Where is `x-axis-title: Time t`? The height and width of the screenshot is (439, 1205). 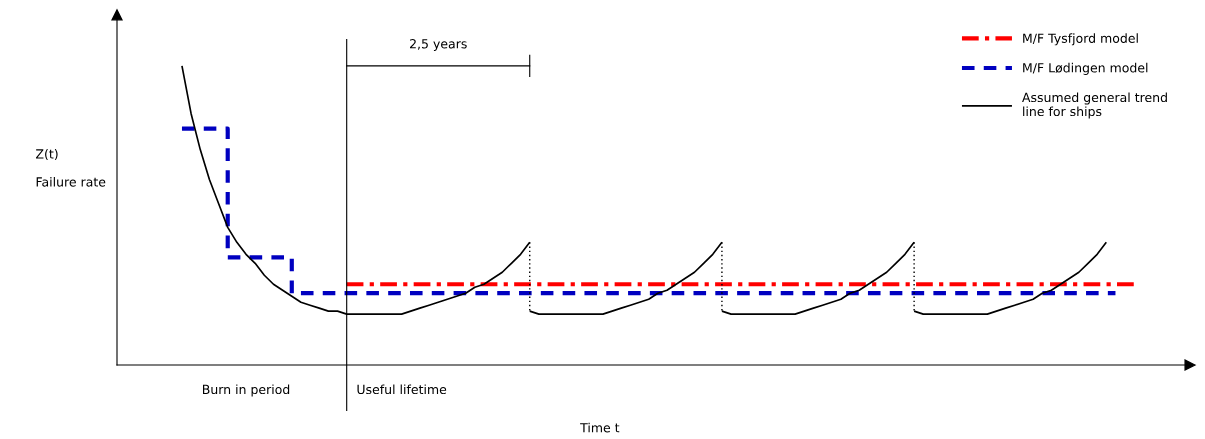
x-axis-title: Time t is located at coordinates (600, 427).